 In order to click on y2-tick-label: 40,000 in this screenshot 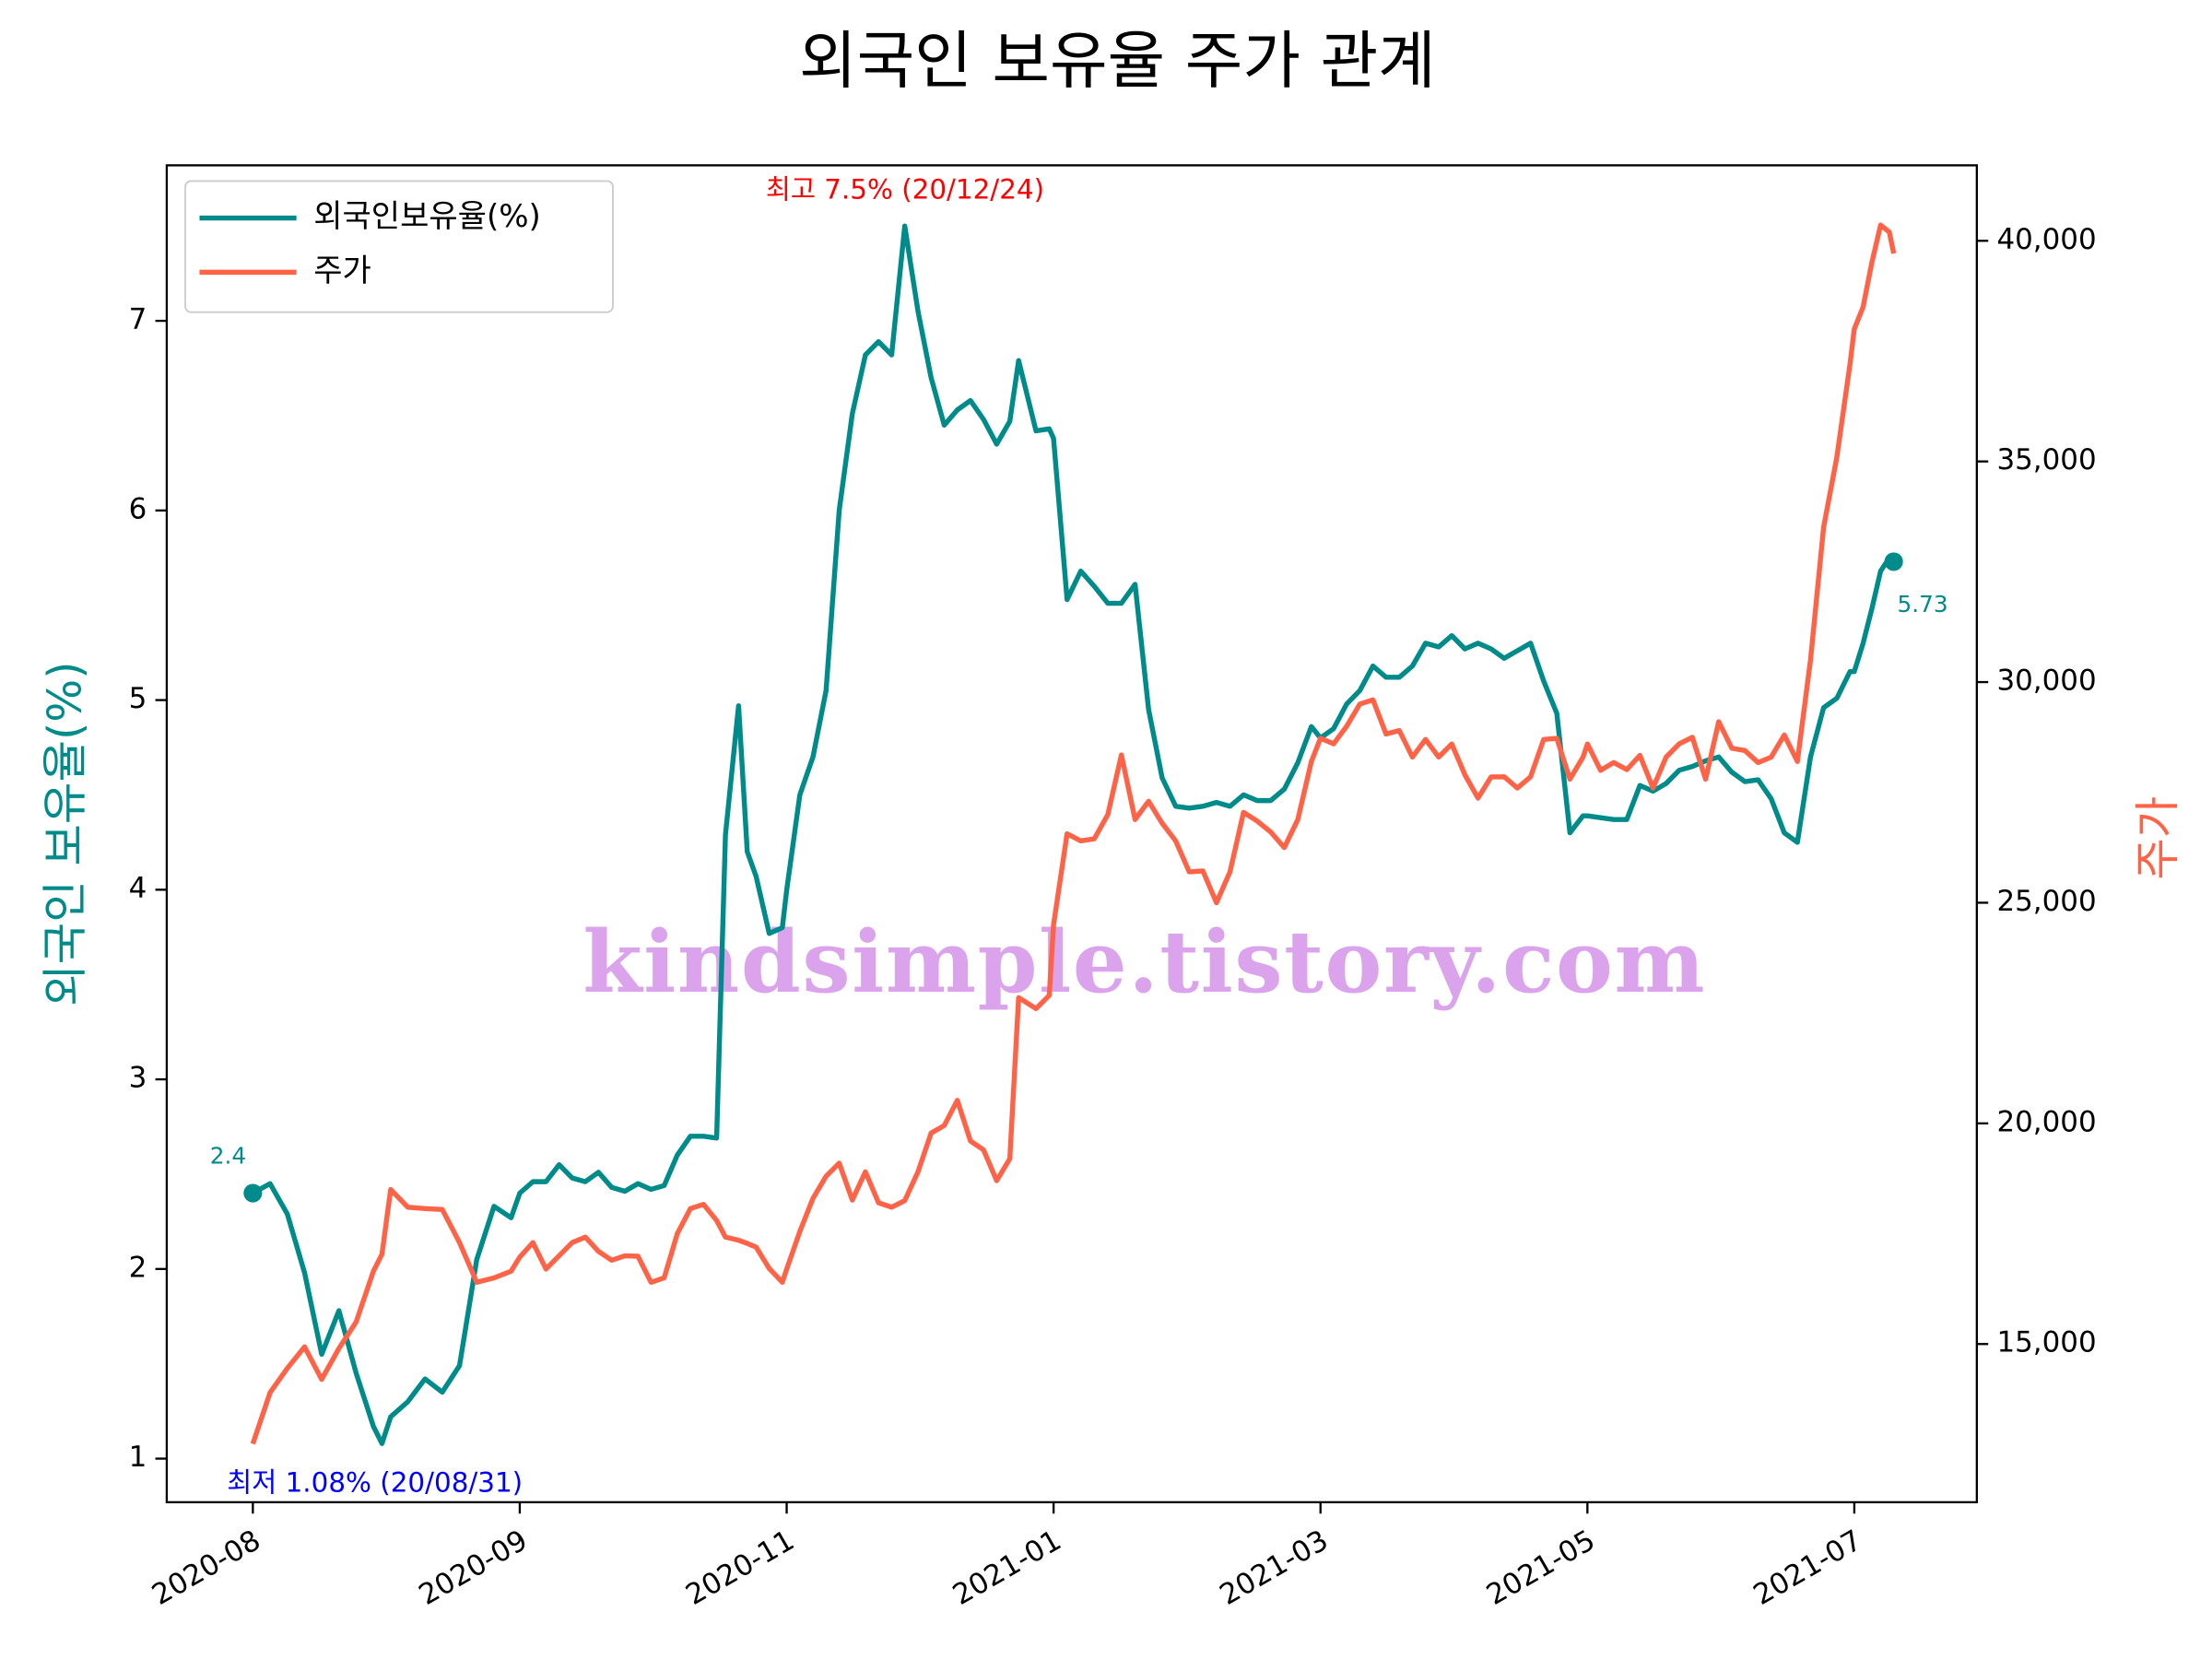, I will do `click(2046, 239)`.